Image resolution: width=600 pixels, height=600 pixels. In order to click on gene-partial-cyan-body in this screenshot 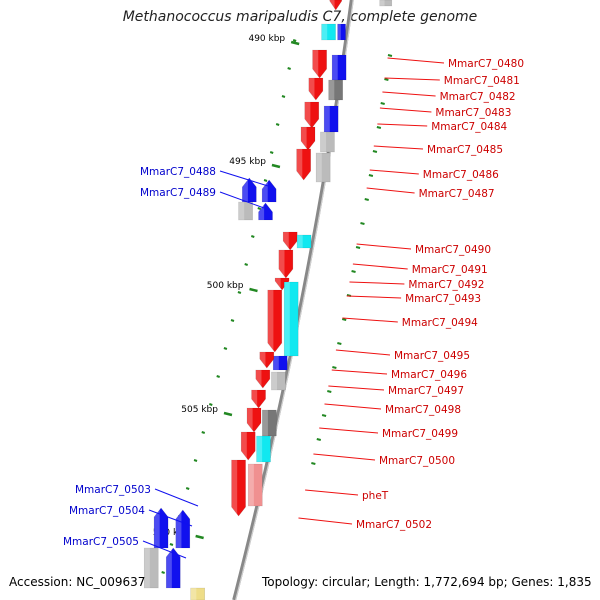, I will do `click(328, 32)`.